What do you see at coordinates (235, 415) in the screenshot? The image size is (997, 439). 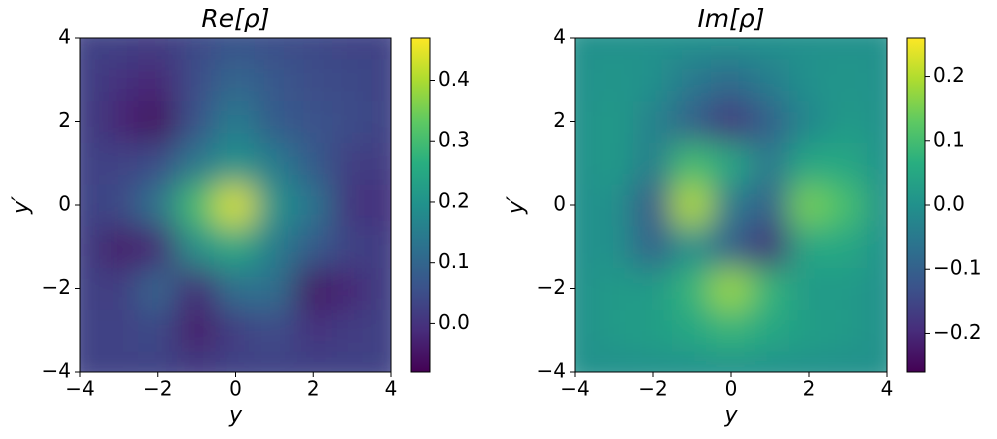 I see `x-axis-label: y` at bounding box center [235, 415].